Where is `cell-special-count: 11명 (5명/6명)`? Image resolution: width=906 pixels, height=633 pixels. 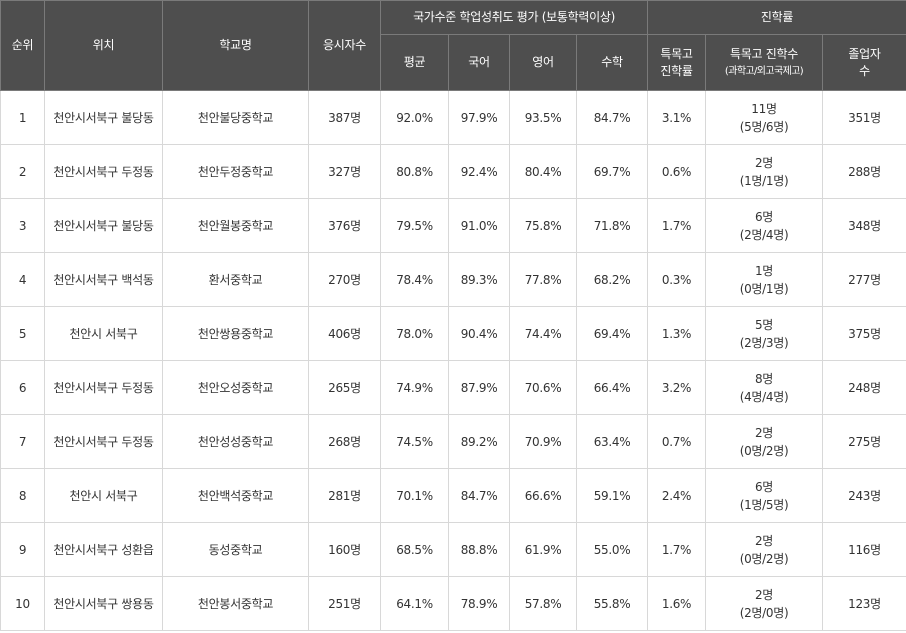 cell-special-count: 11명 (5명/6명) is located at coordinates (764, 117).